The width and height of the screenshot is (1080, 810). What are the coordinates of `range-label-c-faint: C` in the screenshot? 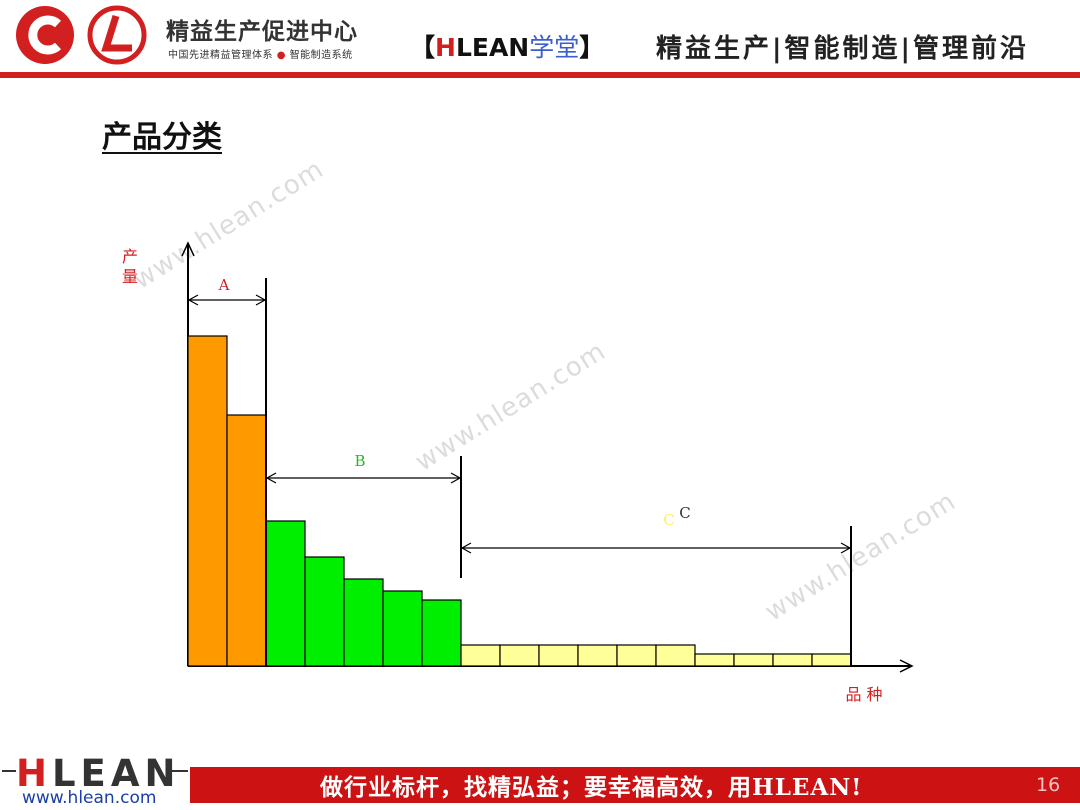 It's located at (668, 520).